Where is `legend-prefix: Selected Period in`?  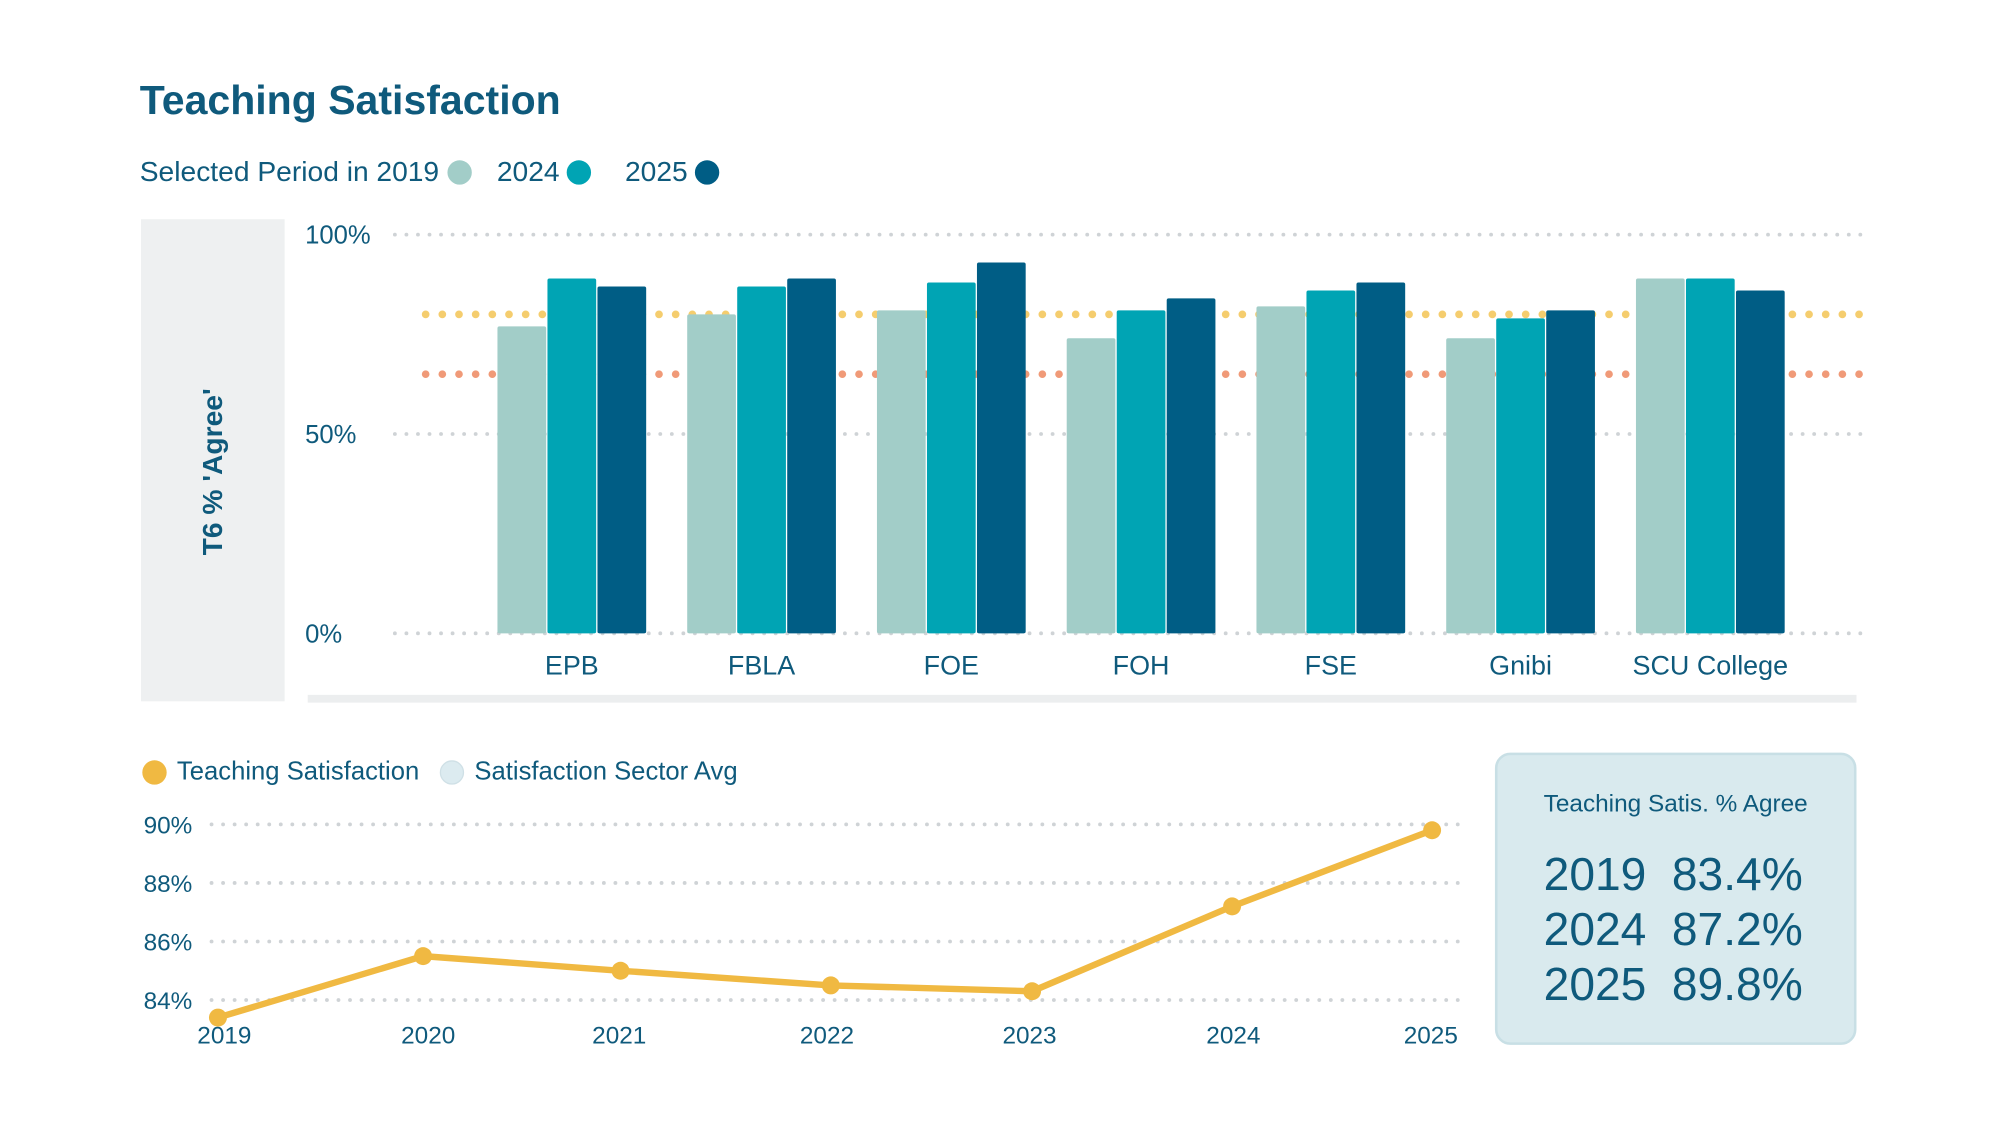
legend-prefix: Selected Period in is located at coordinates (254, 171).